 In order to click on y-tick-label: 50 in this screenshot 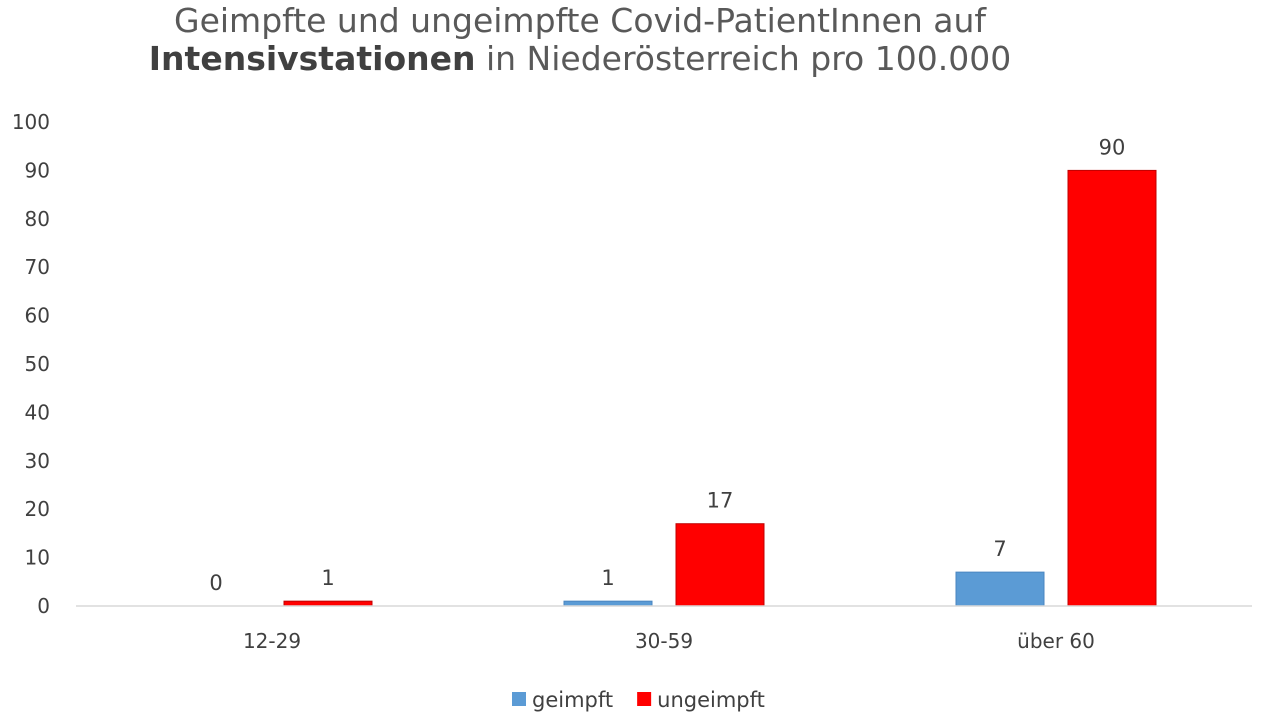, I will do `click(37, 364)`.